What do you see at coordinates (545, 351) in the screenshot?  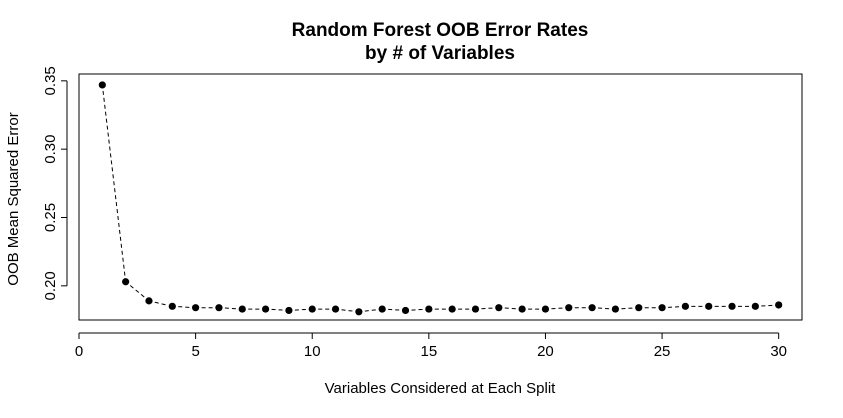 I see `x-tick-label: 20` at bounding box center [545, 351].